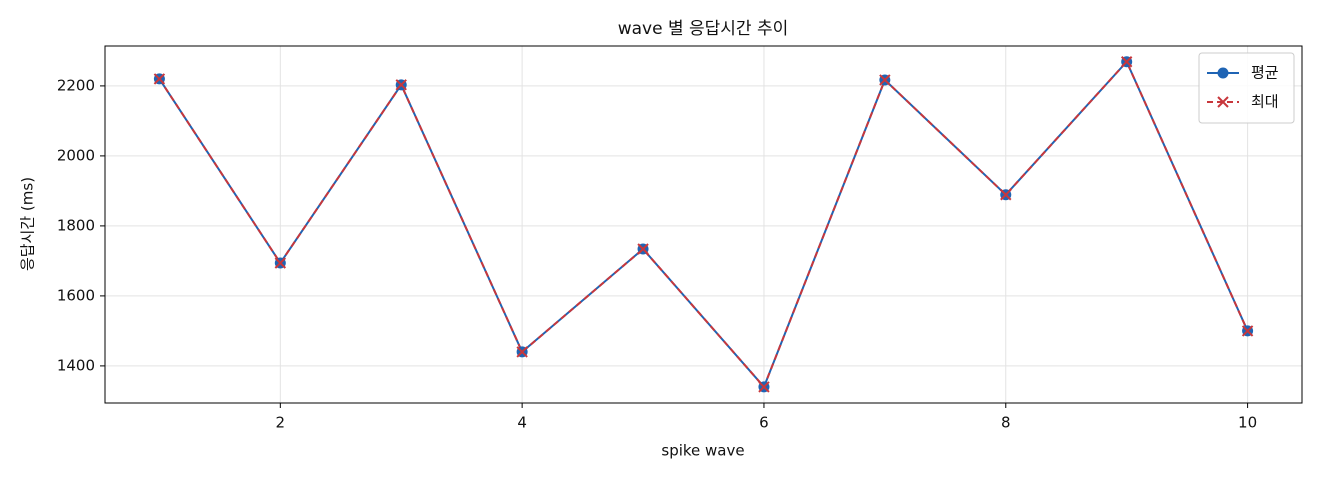  What do you see at coordinates (76, 85) in the screenshot?
I see `y-tick-label: 2200` at bounding box center [76, 85].